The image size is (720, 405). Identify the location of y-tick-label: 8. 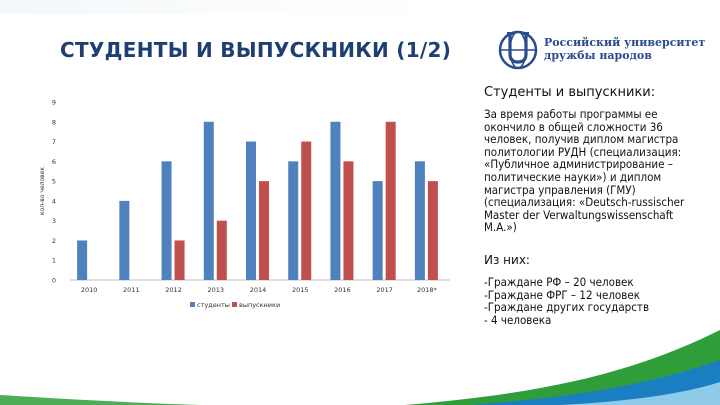
(54, 122).